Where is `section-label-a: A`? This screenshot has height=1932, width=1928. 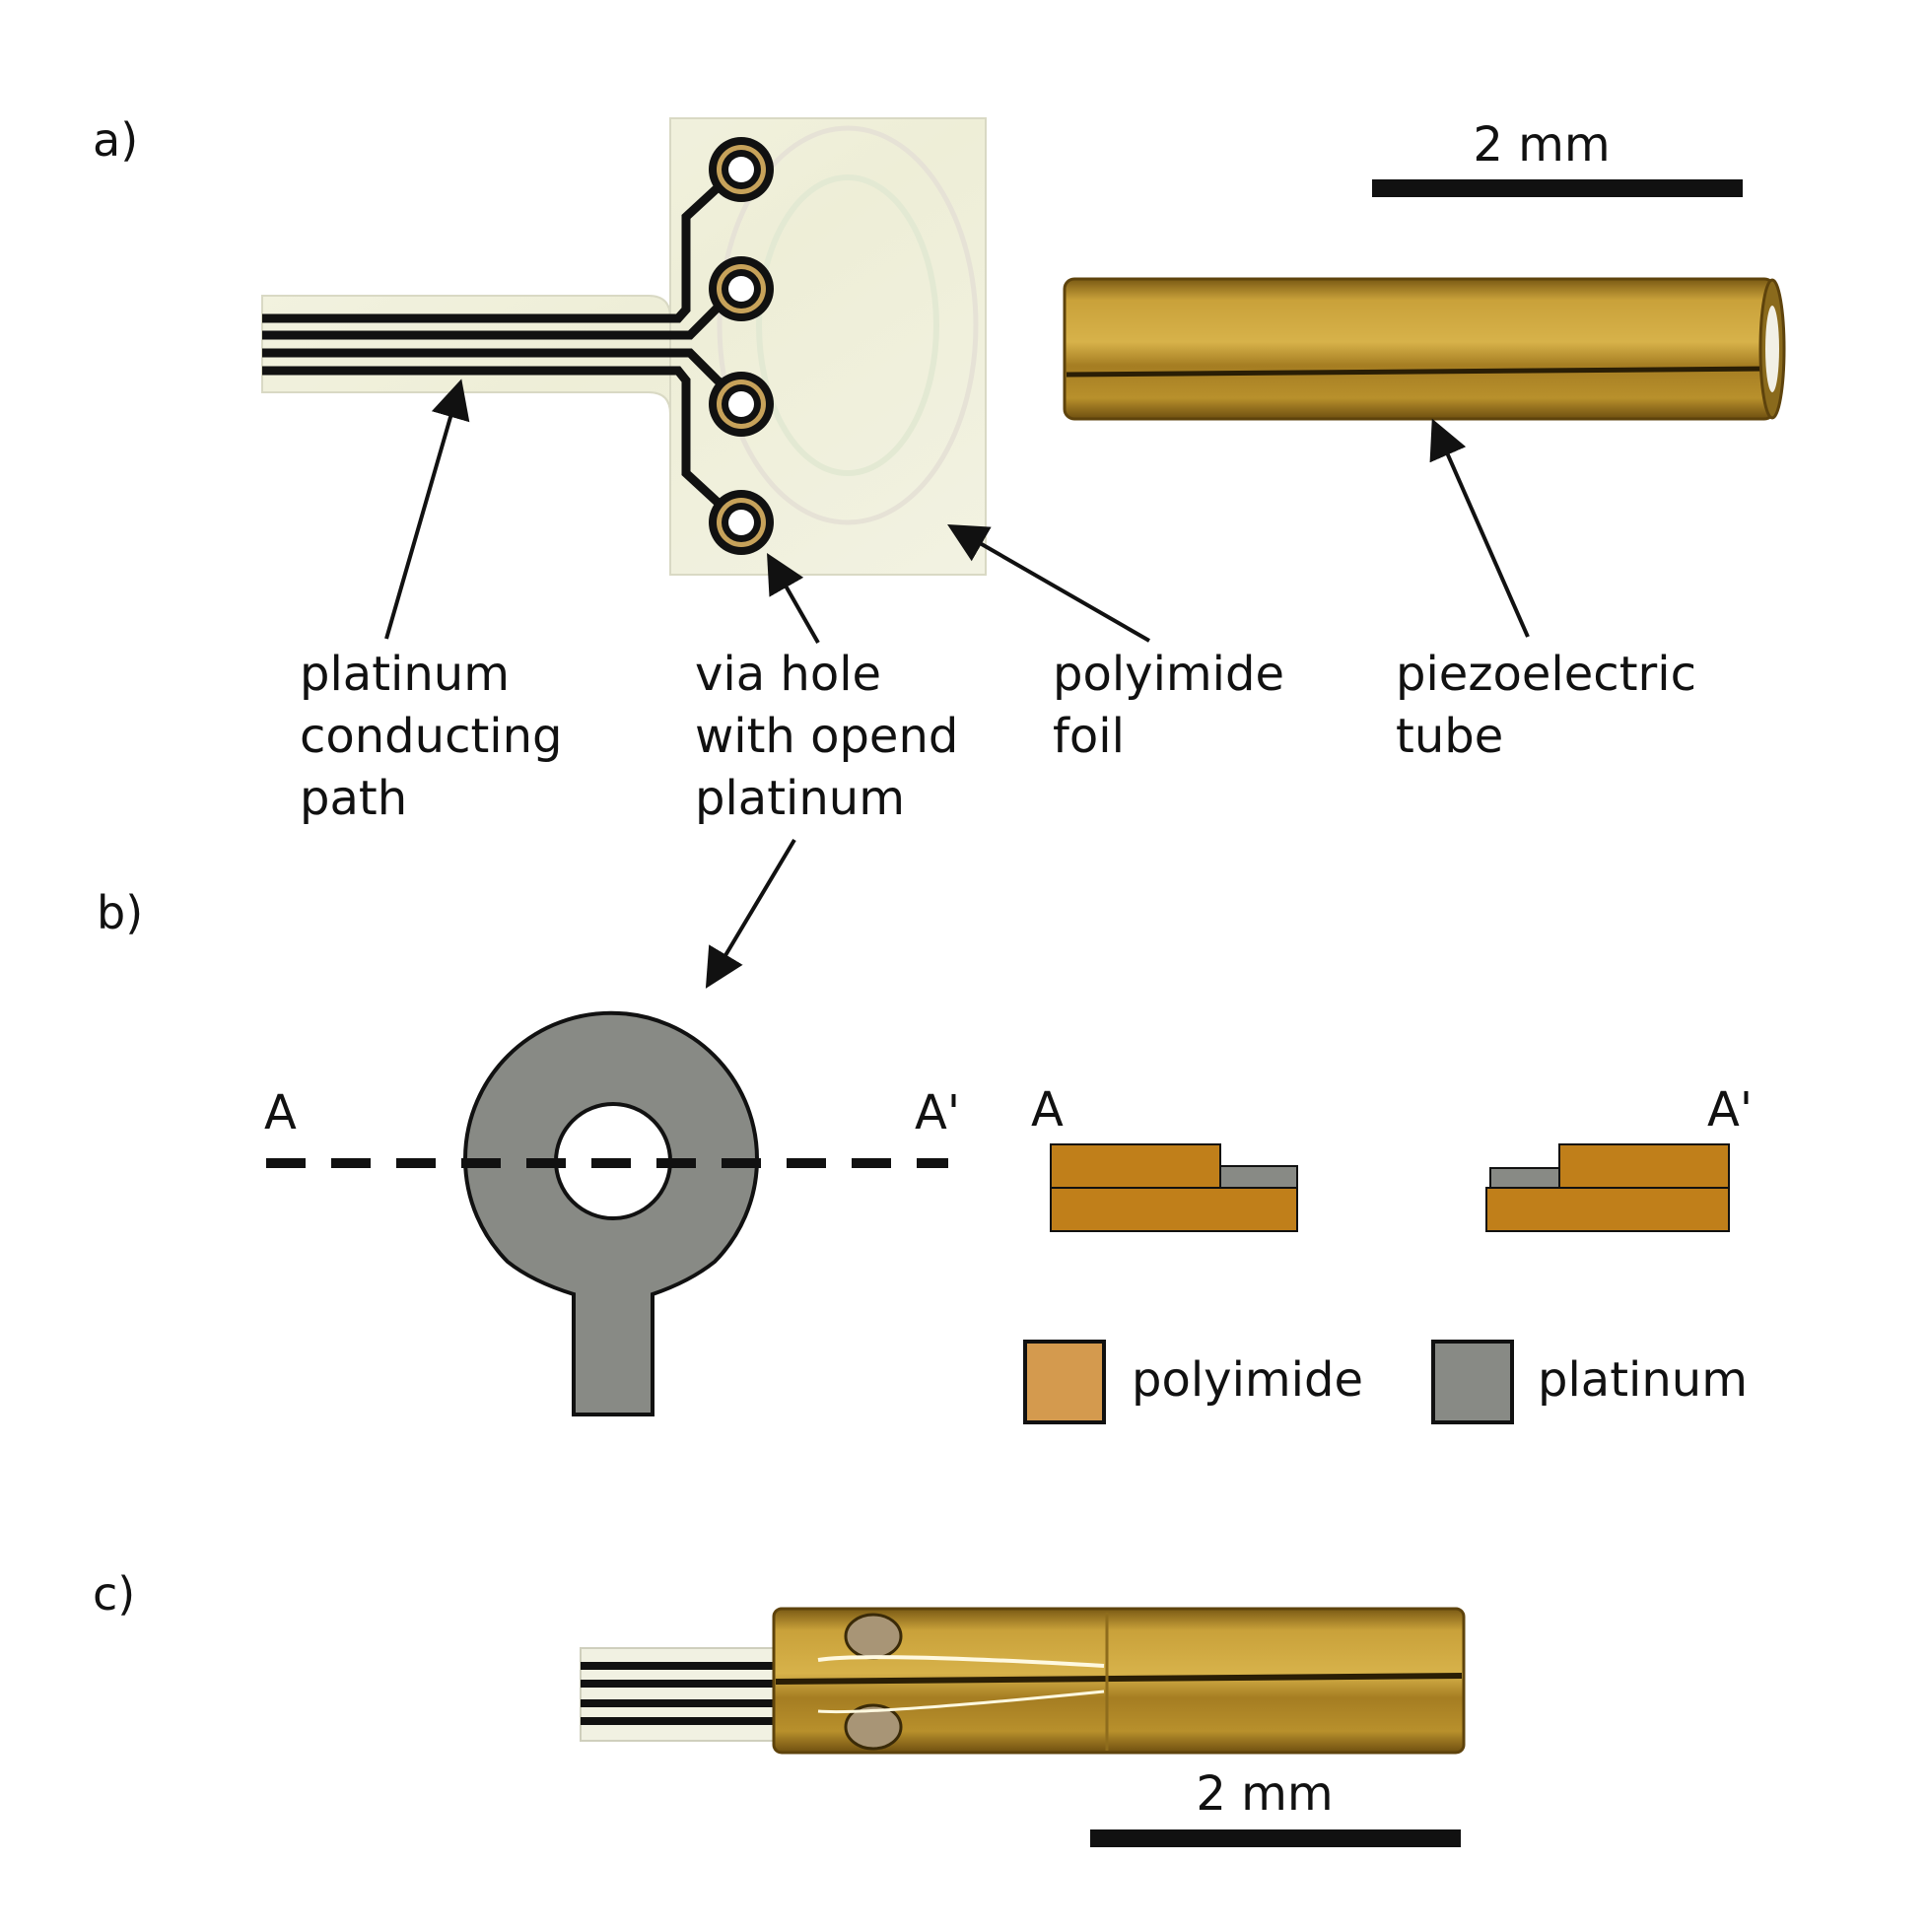 section-label-a: A is located at coordinates (280, 1113).